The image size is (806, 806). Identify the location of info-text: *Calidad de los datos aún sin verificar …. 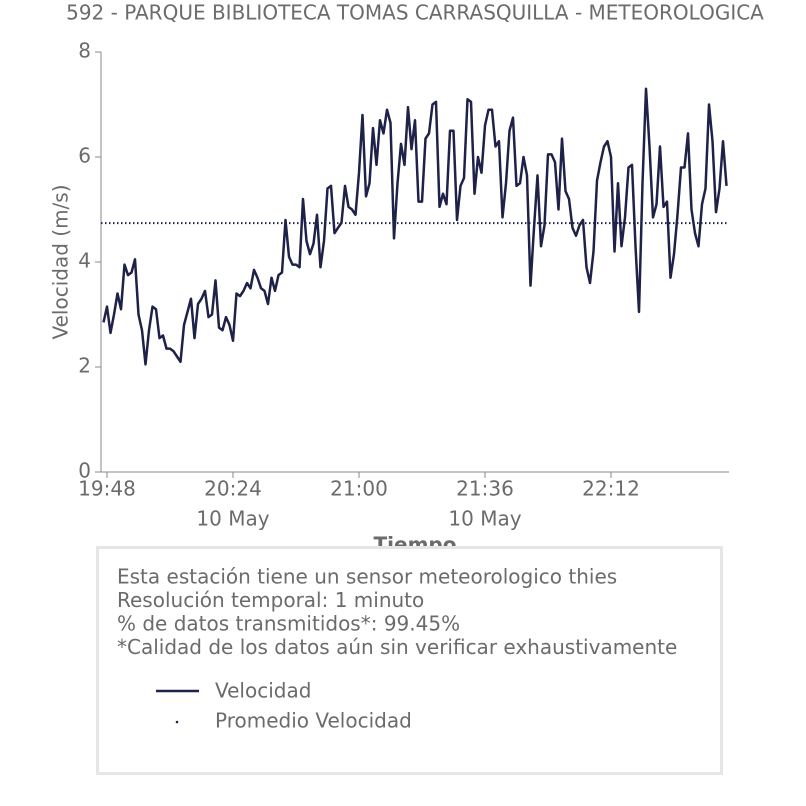
(397, 647).